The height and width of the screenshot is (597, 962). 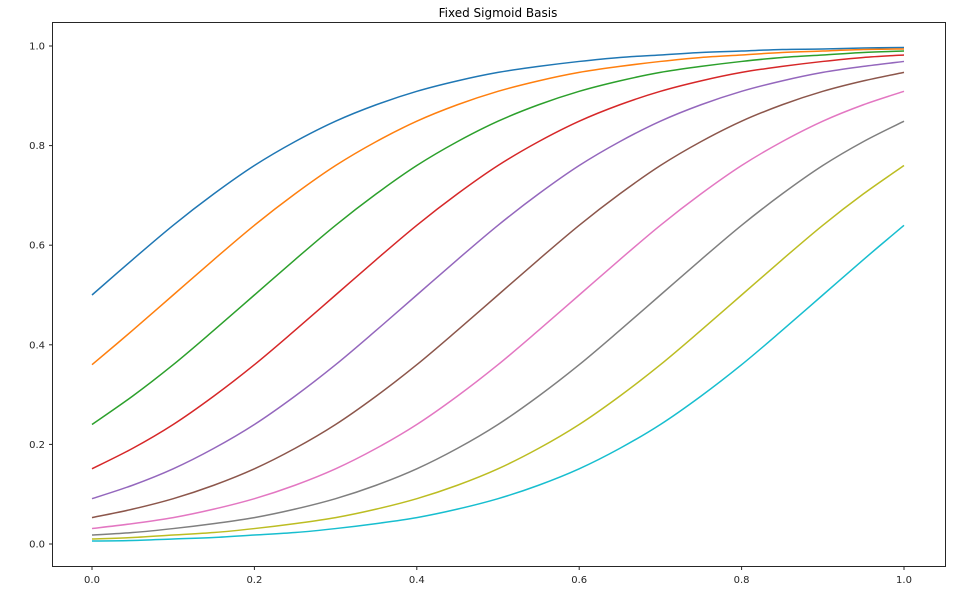 What do you see at coordinates (37, 545) in the screenshot?
I see `y-tick-label: 0.0` at bounding box center [37, 545].